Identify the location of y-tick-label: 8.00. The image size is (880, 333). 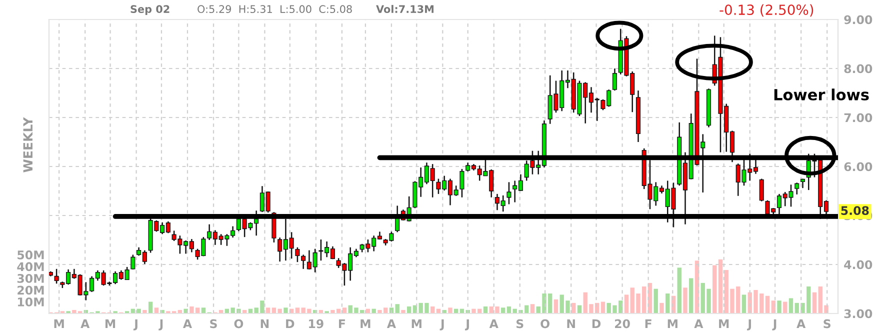
(858, 69).